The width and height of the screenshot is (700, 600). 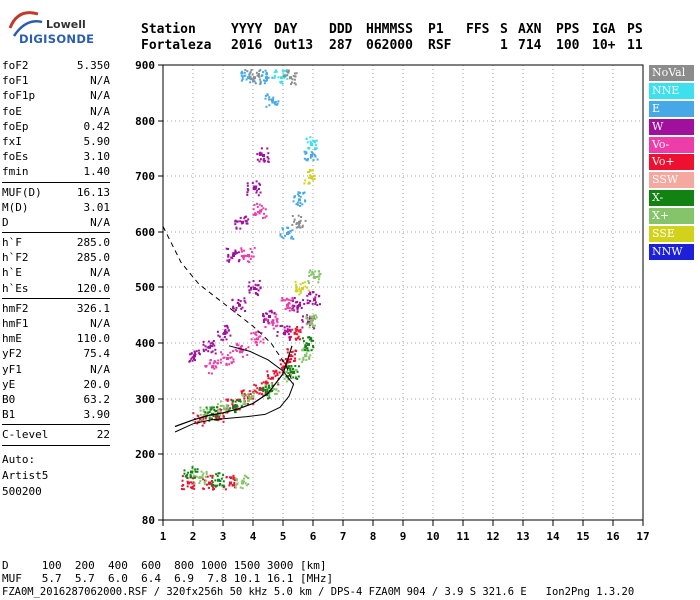 What do you see at coordinates (25, 435) in the screenshot?
I see `param-key: C-level` at bounding box center [25, 435].